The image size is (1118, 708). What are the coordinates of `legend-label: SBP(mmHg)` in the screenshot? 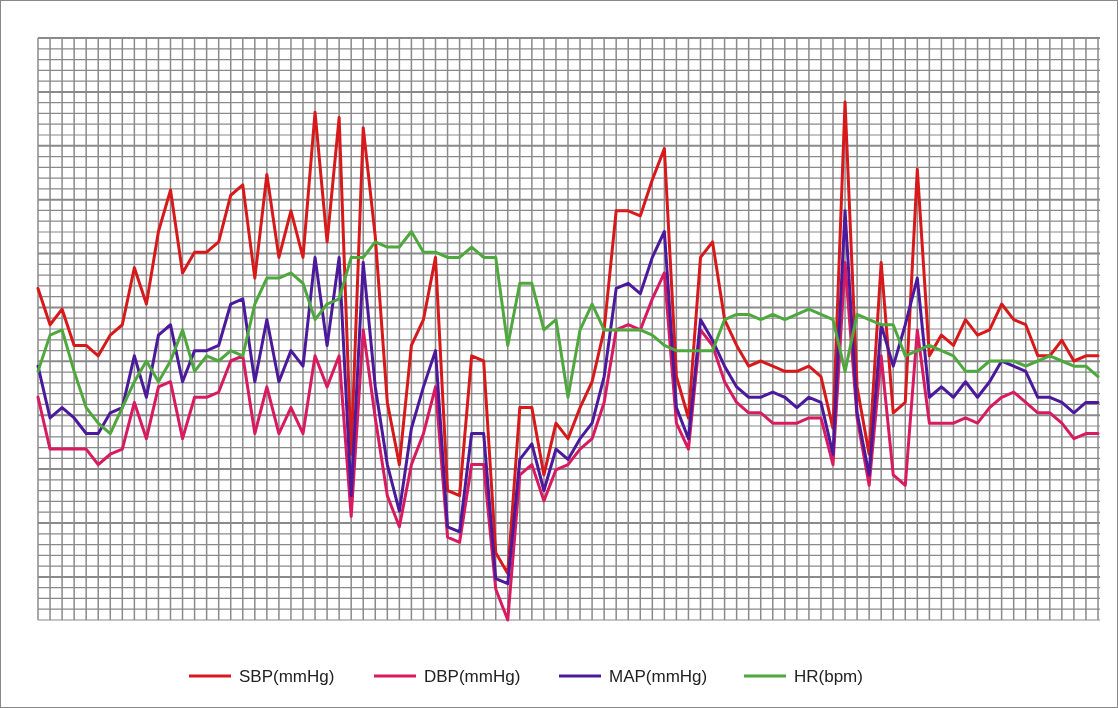 It's located at (287, 676).